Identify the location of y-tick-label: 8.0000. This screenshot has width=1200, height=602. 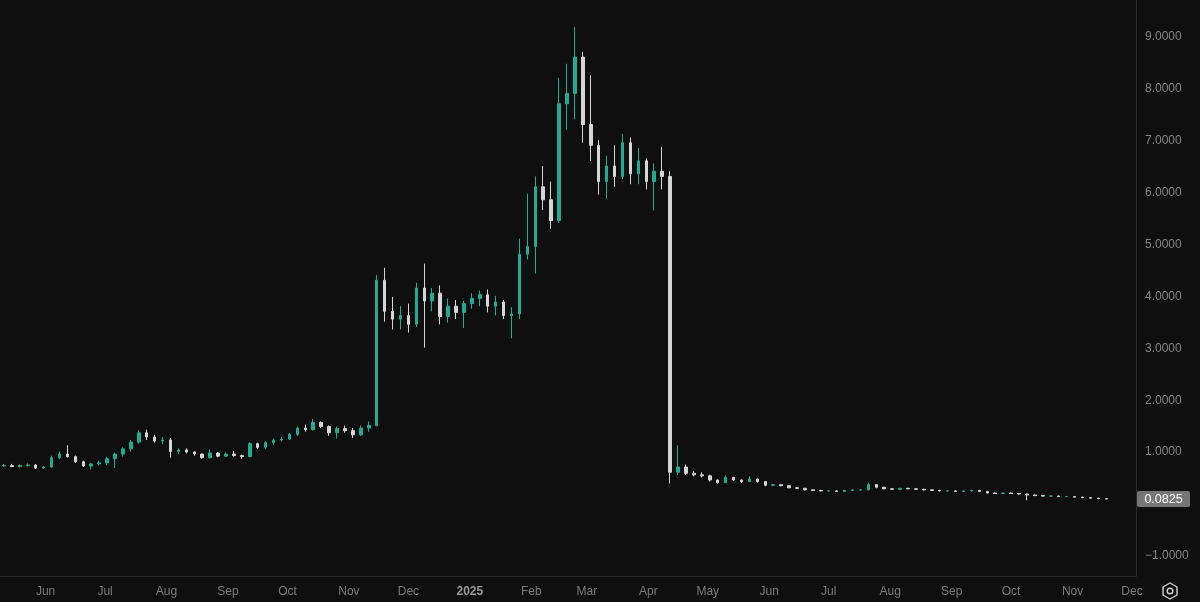
(1164, 88).